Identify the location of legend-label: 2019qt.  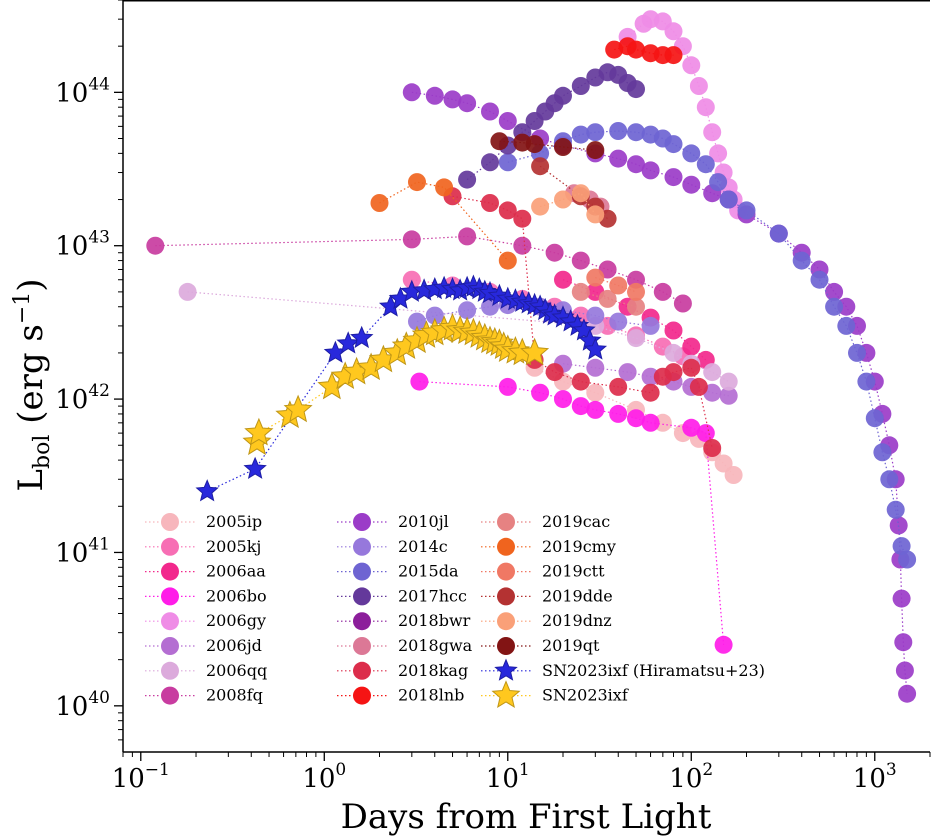
(571, 645).